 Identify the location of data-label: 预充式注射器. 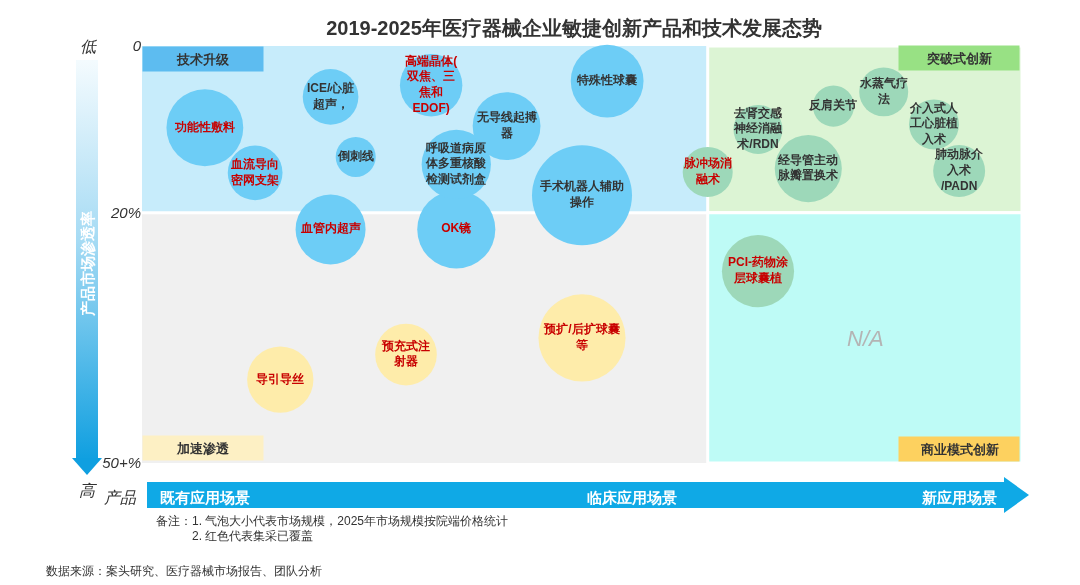
(405, 353).